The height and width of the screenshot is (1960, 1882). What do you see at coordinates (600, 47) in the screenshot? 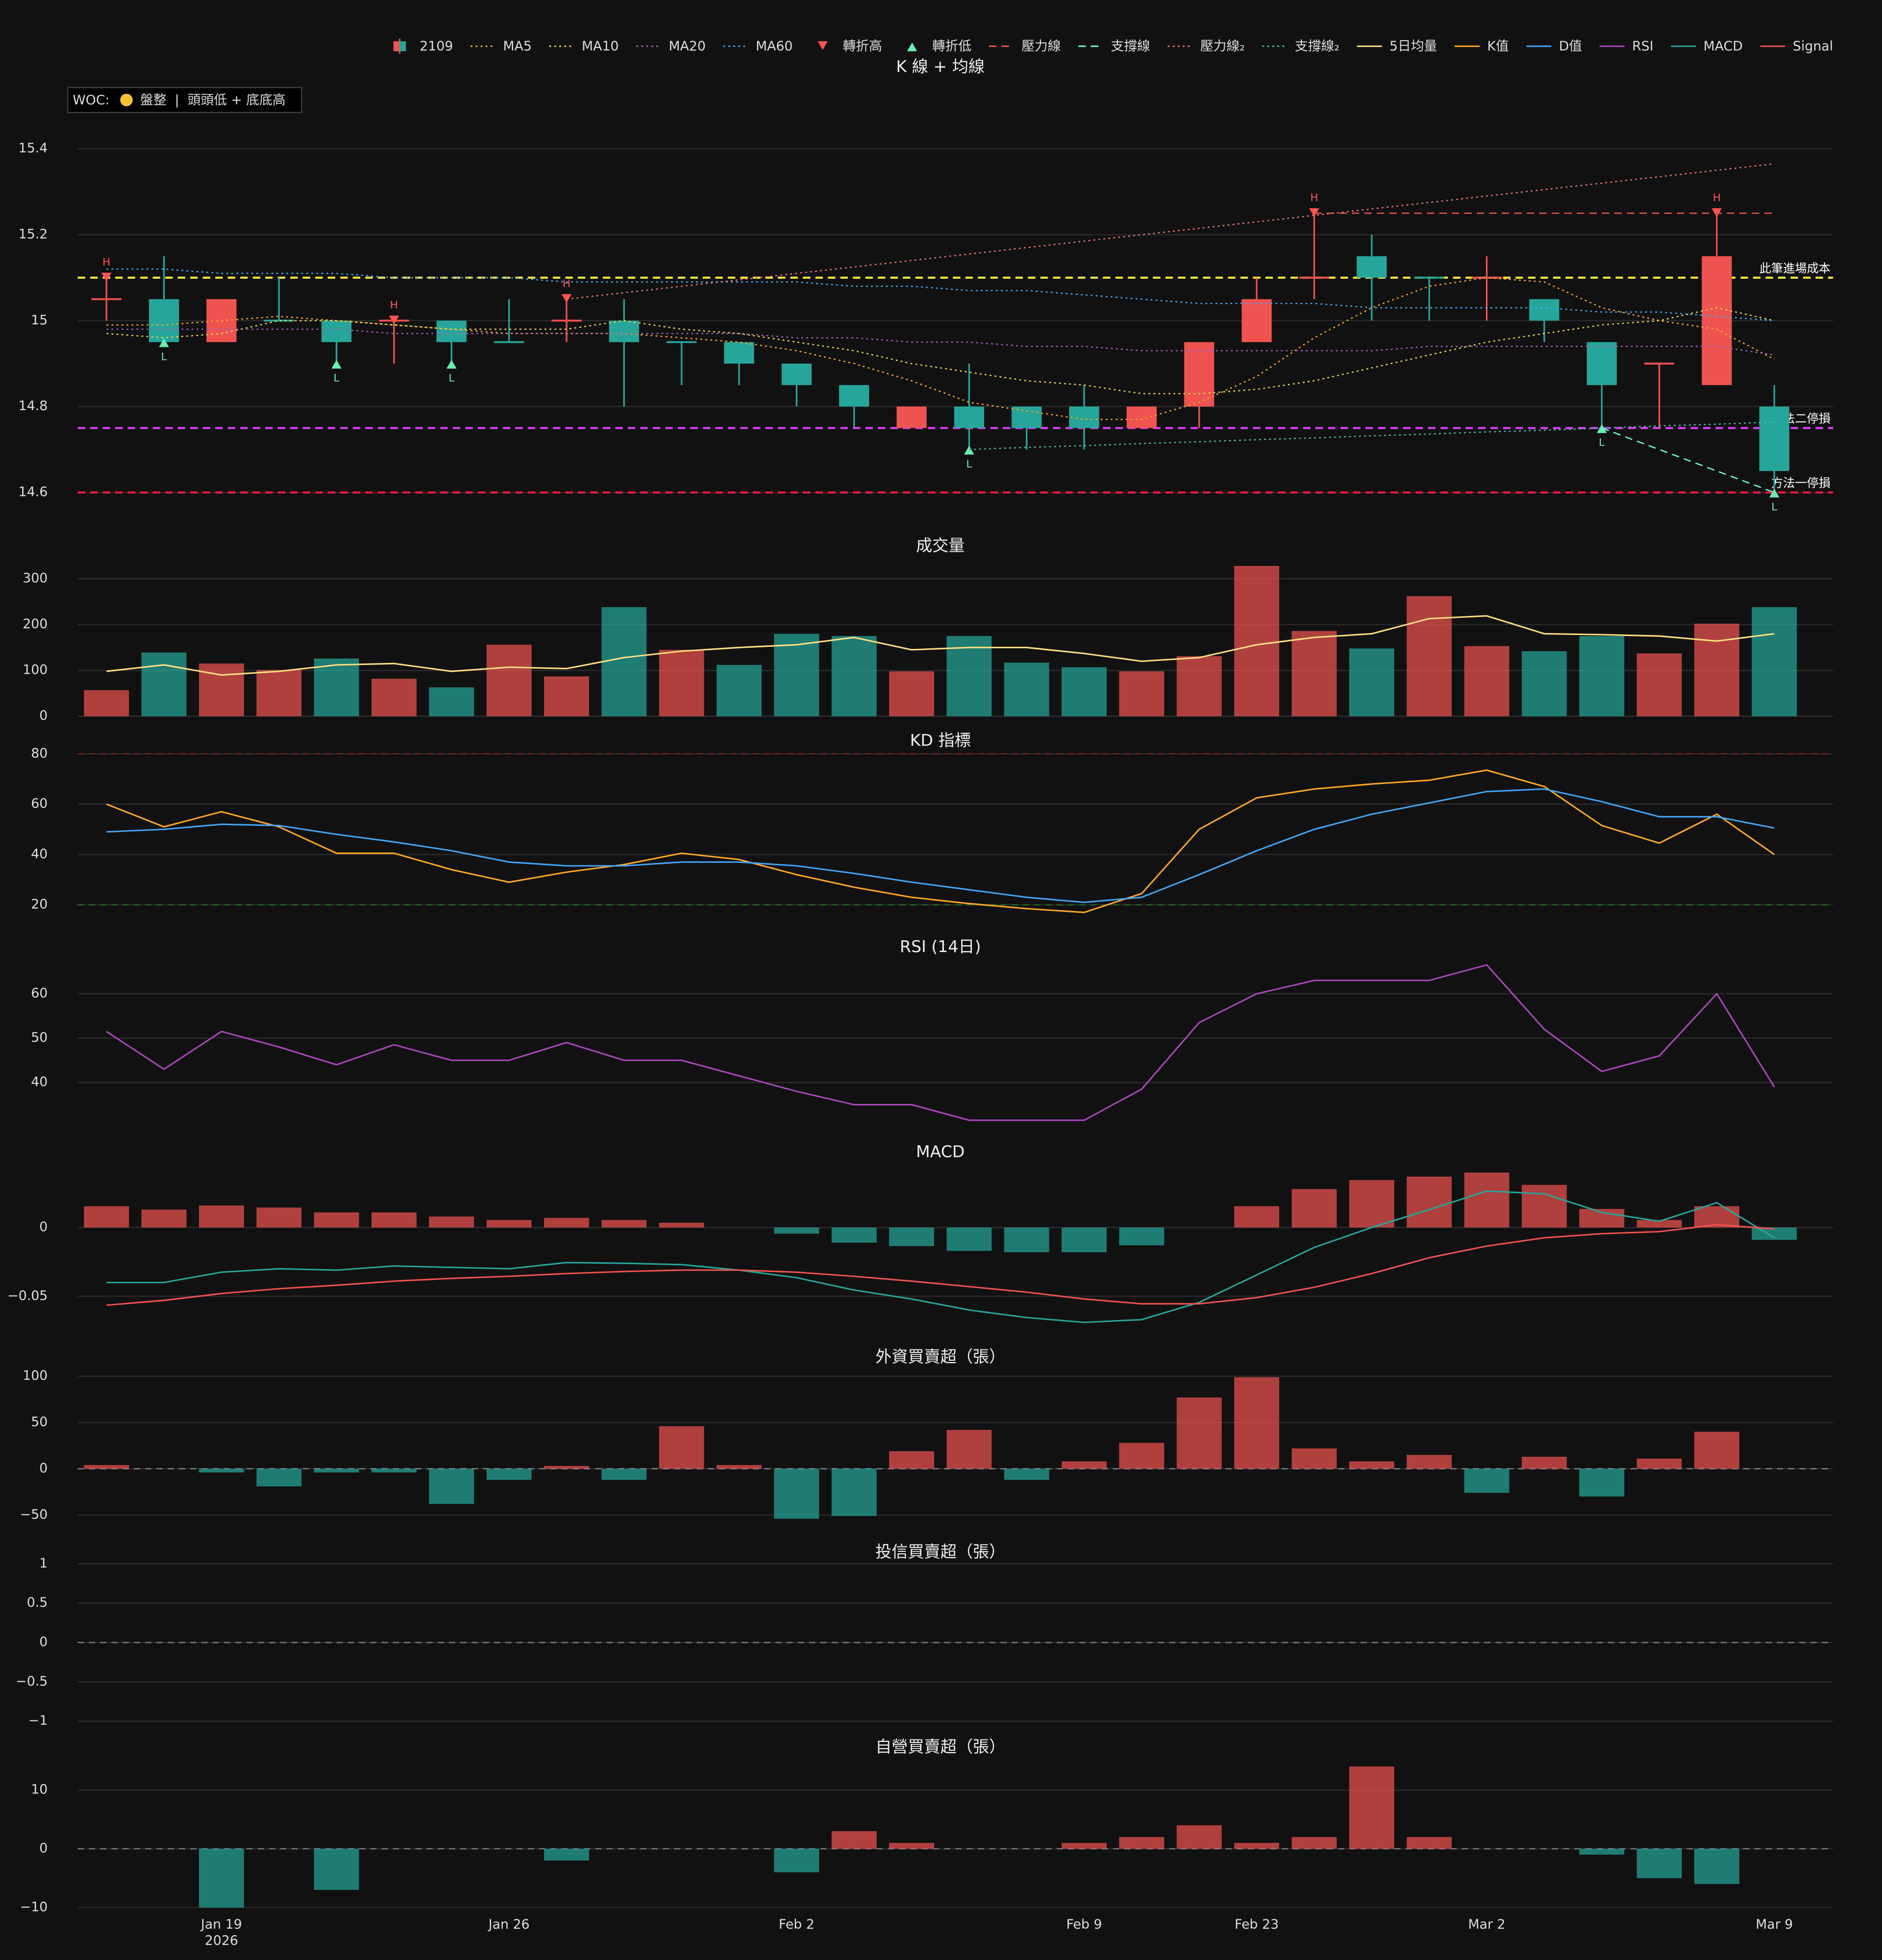
I see `legend-label: MA10` at bounding box center [600, 47].